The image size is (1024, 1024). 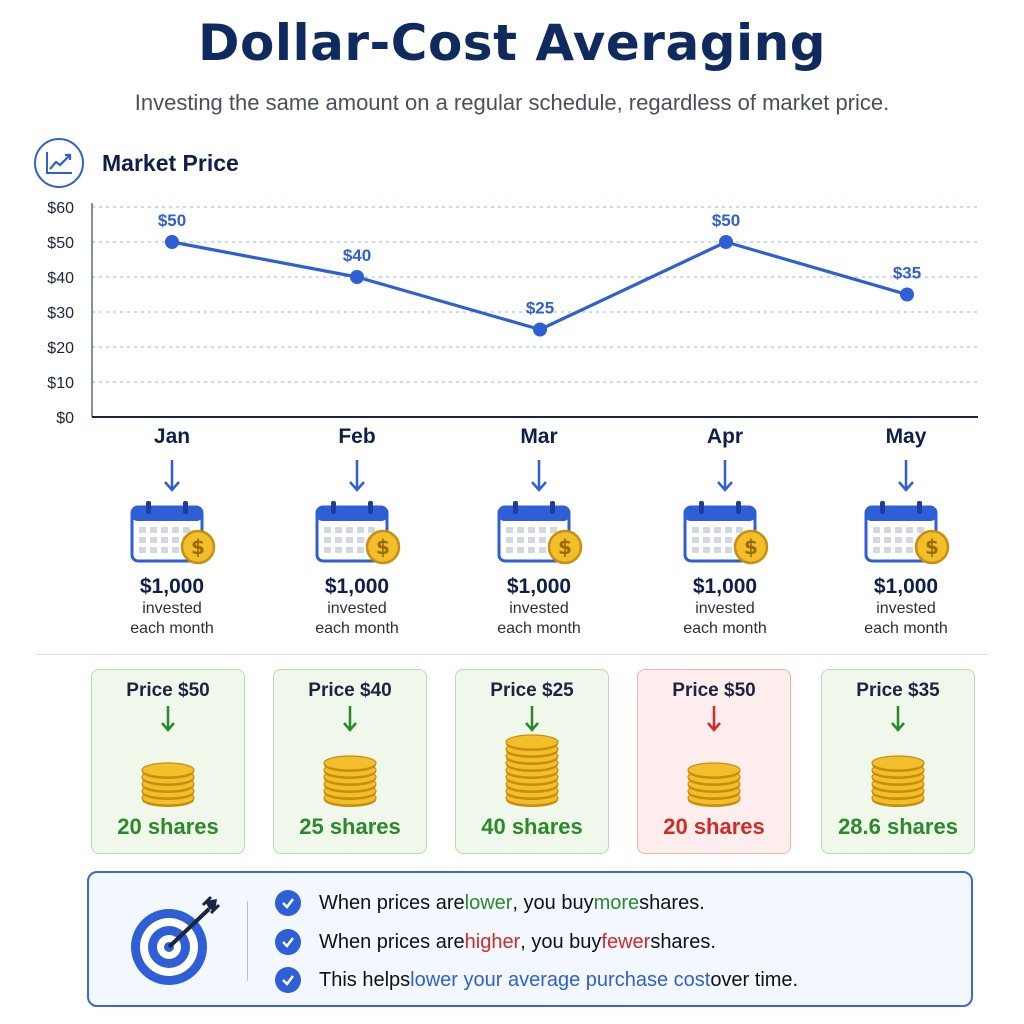 I want to click on month-column-mar: Mar $ $1,000 invested each month, so click(x=539, y=532).